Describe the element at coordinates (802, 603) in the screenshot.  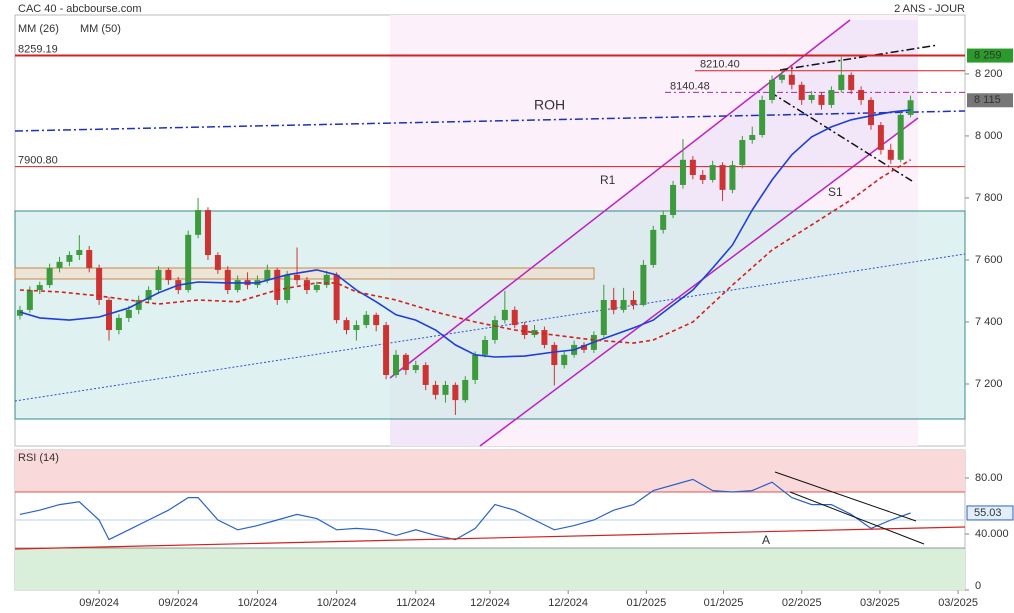
I see `x-tick-label: 02/2025` at that location.